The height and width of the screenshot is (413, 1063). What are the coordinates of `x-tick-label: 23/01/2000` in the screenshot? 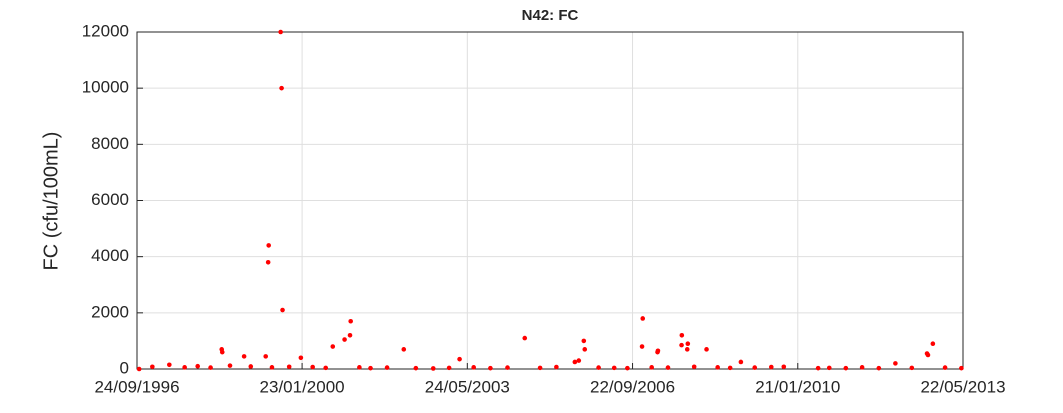 It's located at (302, 386).